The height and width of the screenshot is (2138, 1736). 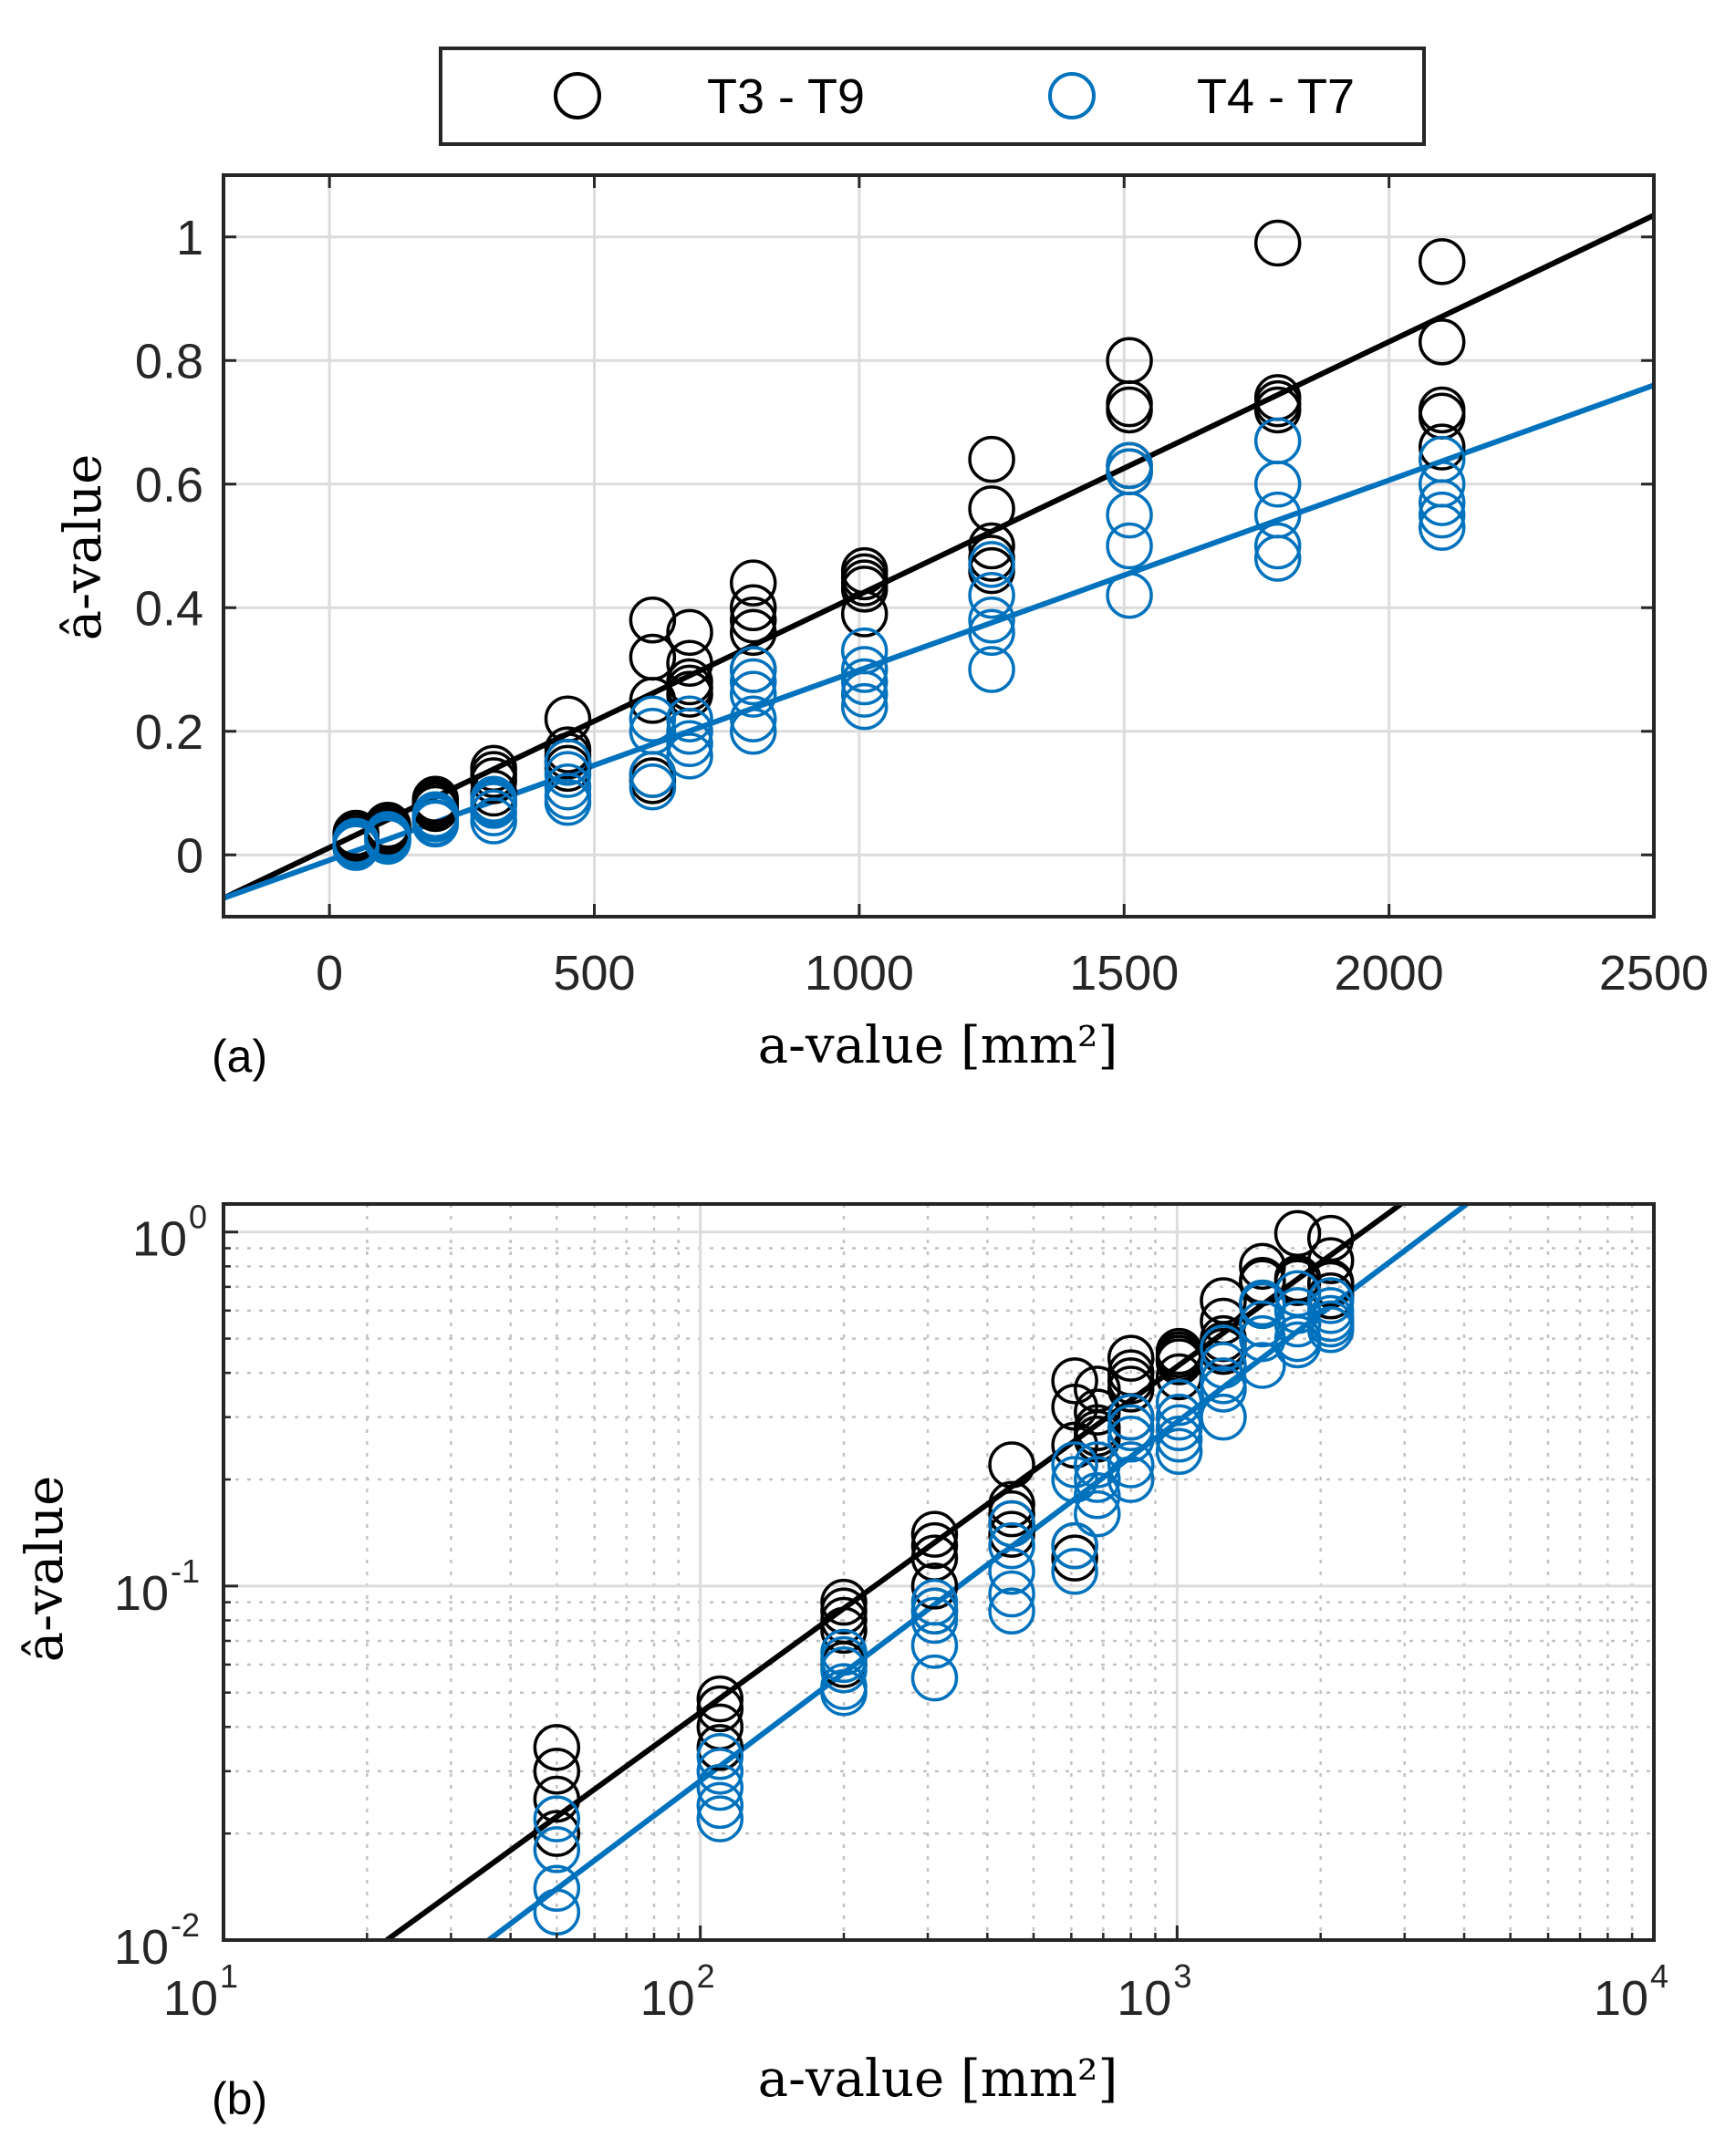 I want to click on panel-b-label: (b), so click(x=239, y=2098).